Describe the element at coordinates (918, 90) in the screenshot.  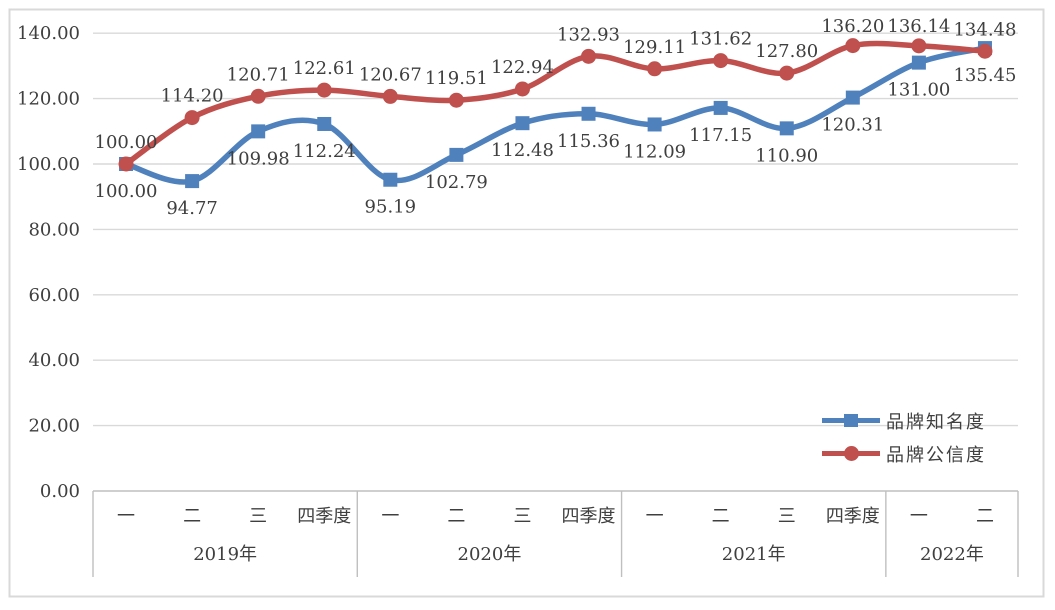
I see `data-label-品牌知名度: 131.00` at that location.